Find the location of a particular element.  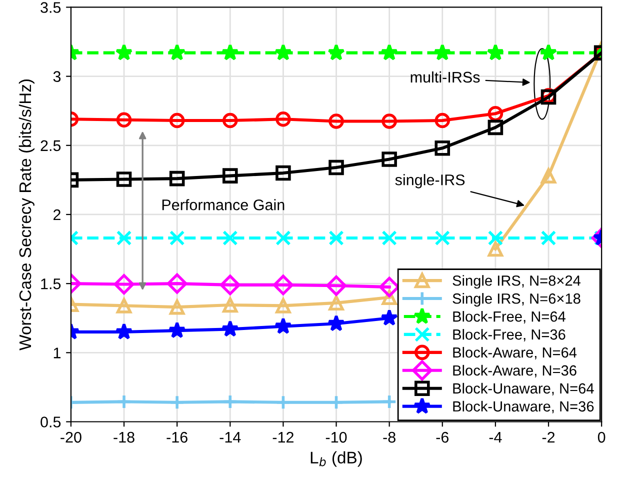

legend-label: Block-Aware, N=64 is located at coordinates (515, 353).